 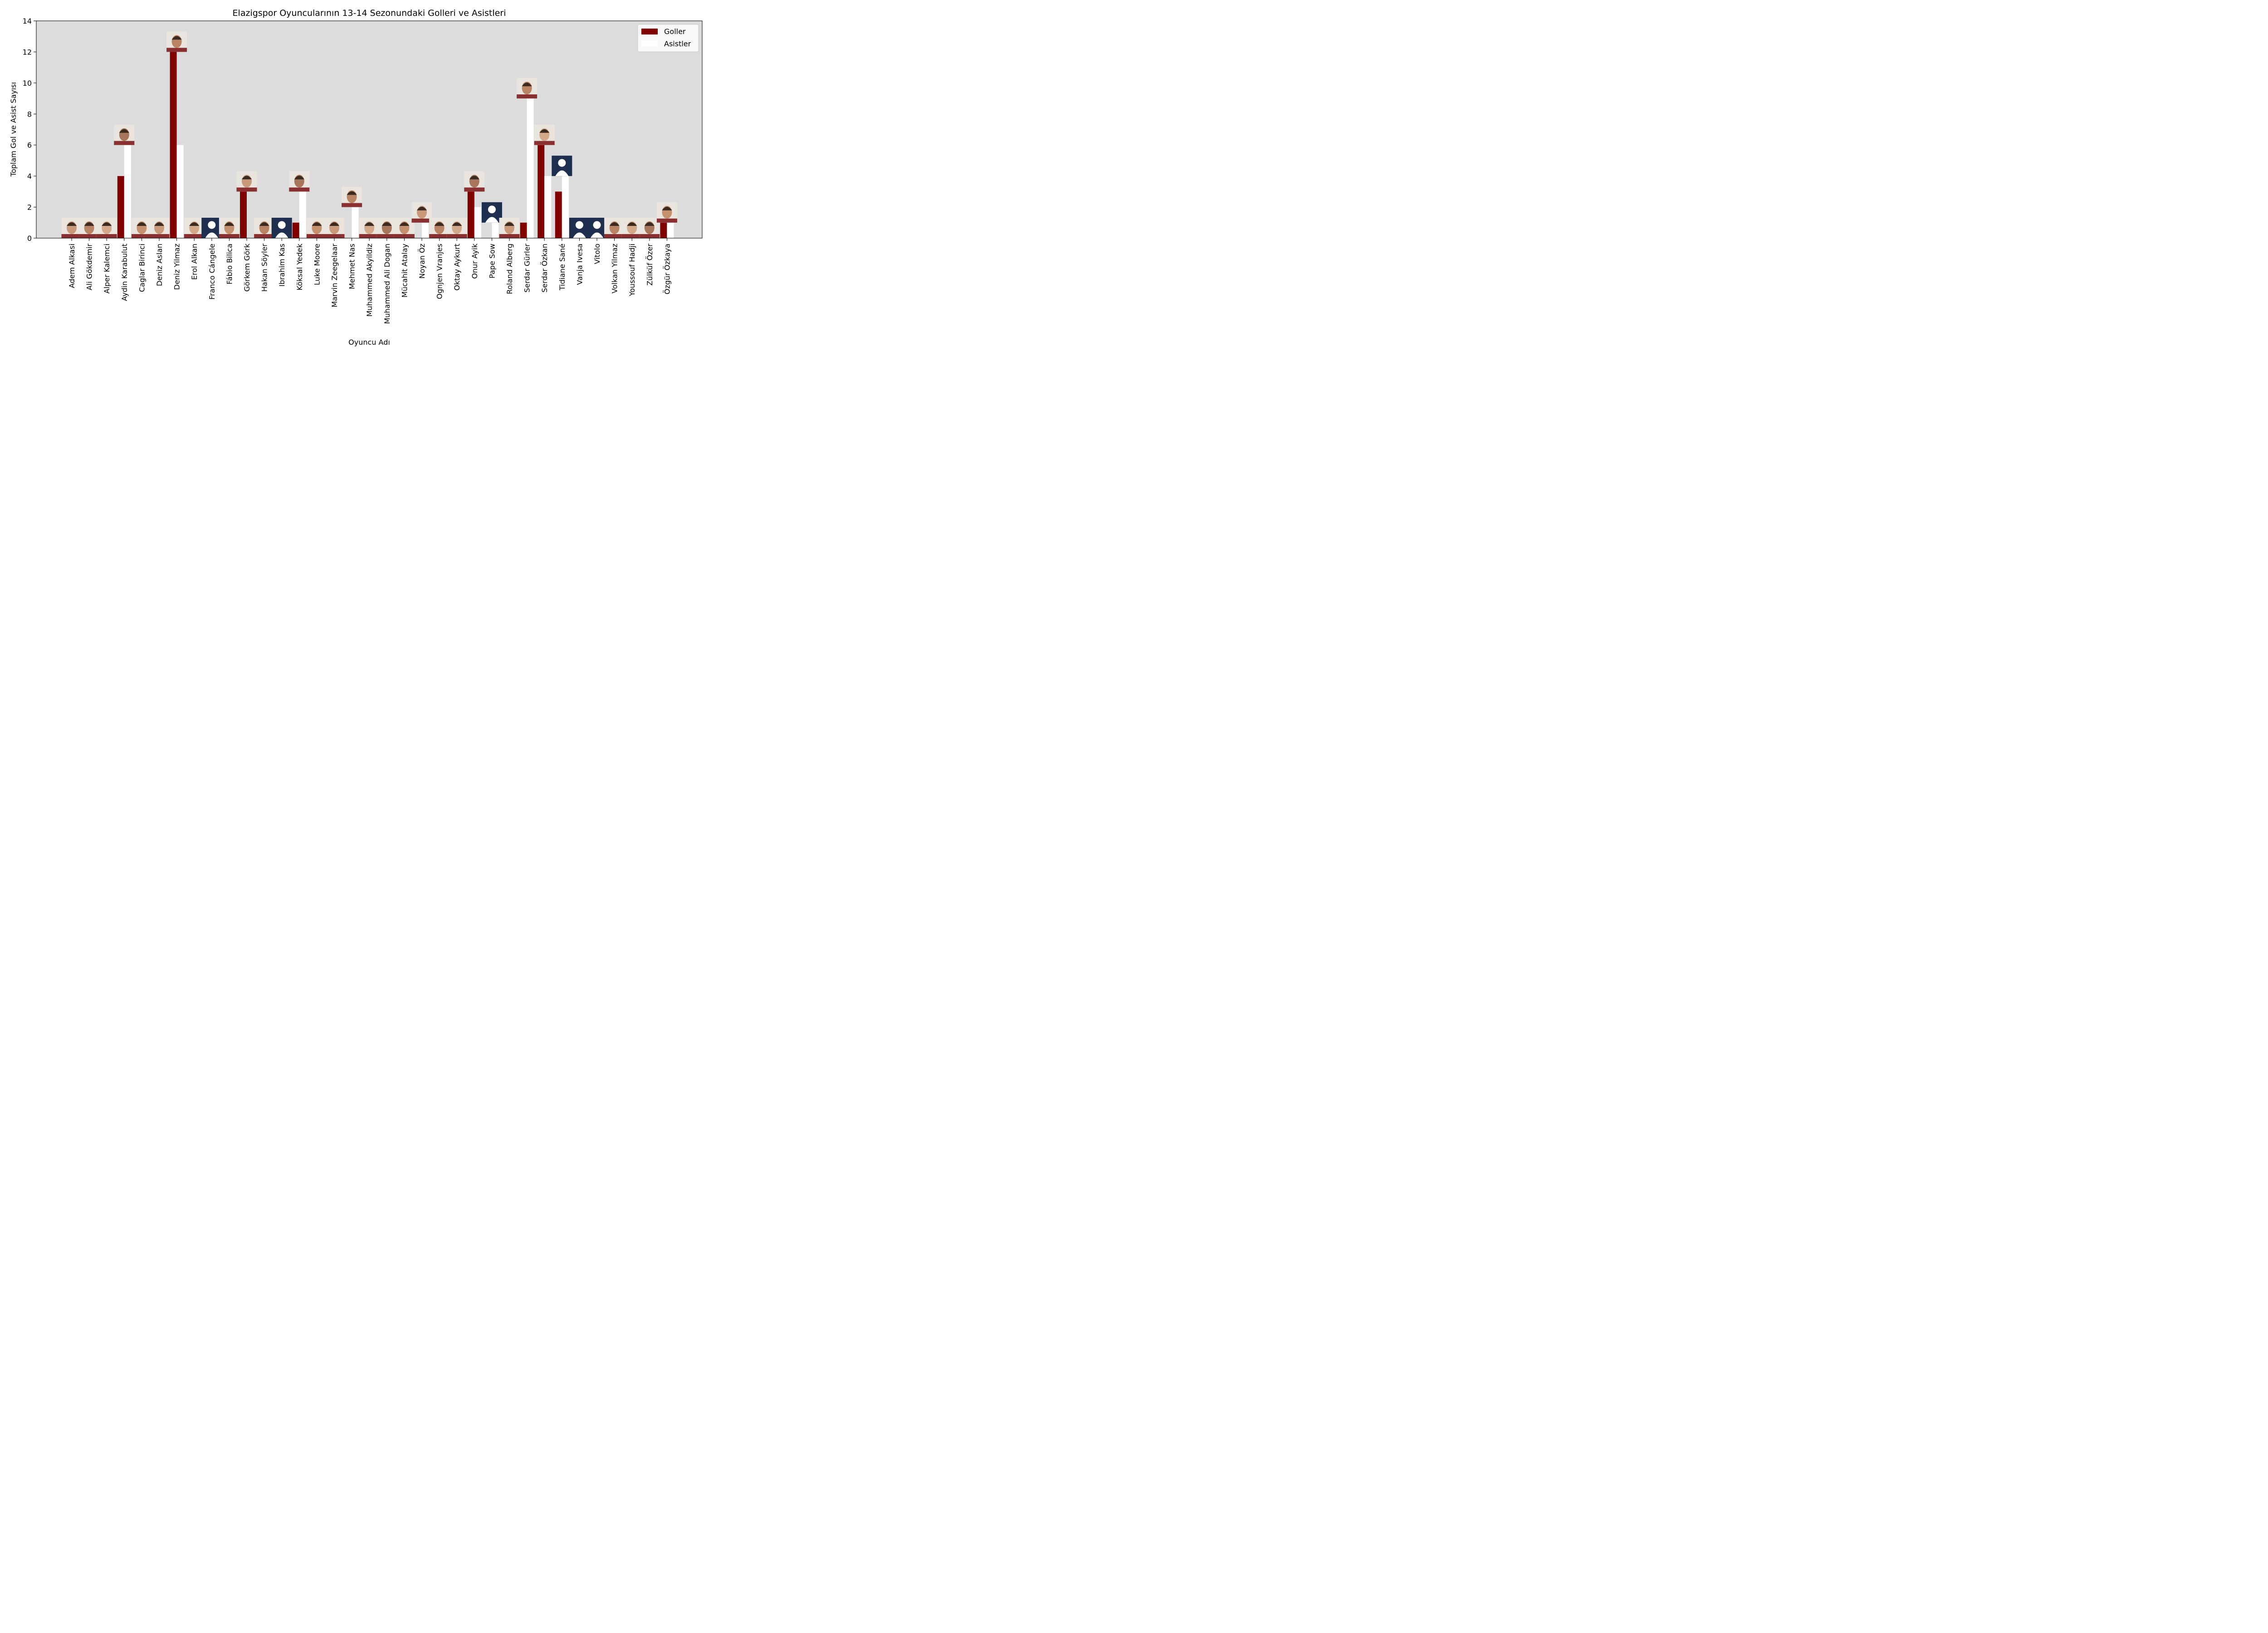 I want to click on player-photos, so click(x=369, y=134).